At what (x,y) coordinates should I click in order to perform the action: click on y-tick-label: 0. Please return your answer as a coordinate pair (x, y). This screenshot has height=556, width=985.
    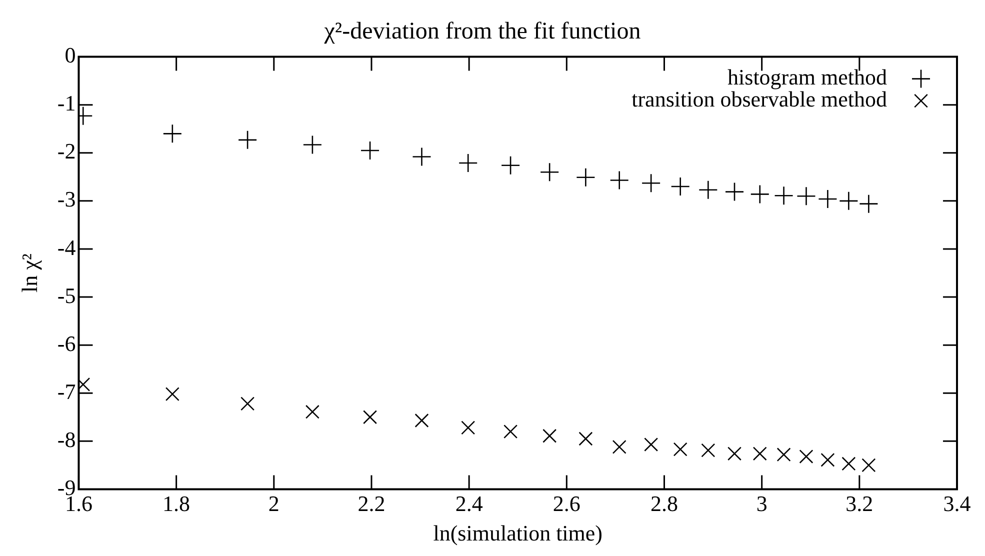
    Looking at the image, I should click on (70, 55).